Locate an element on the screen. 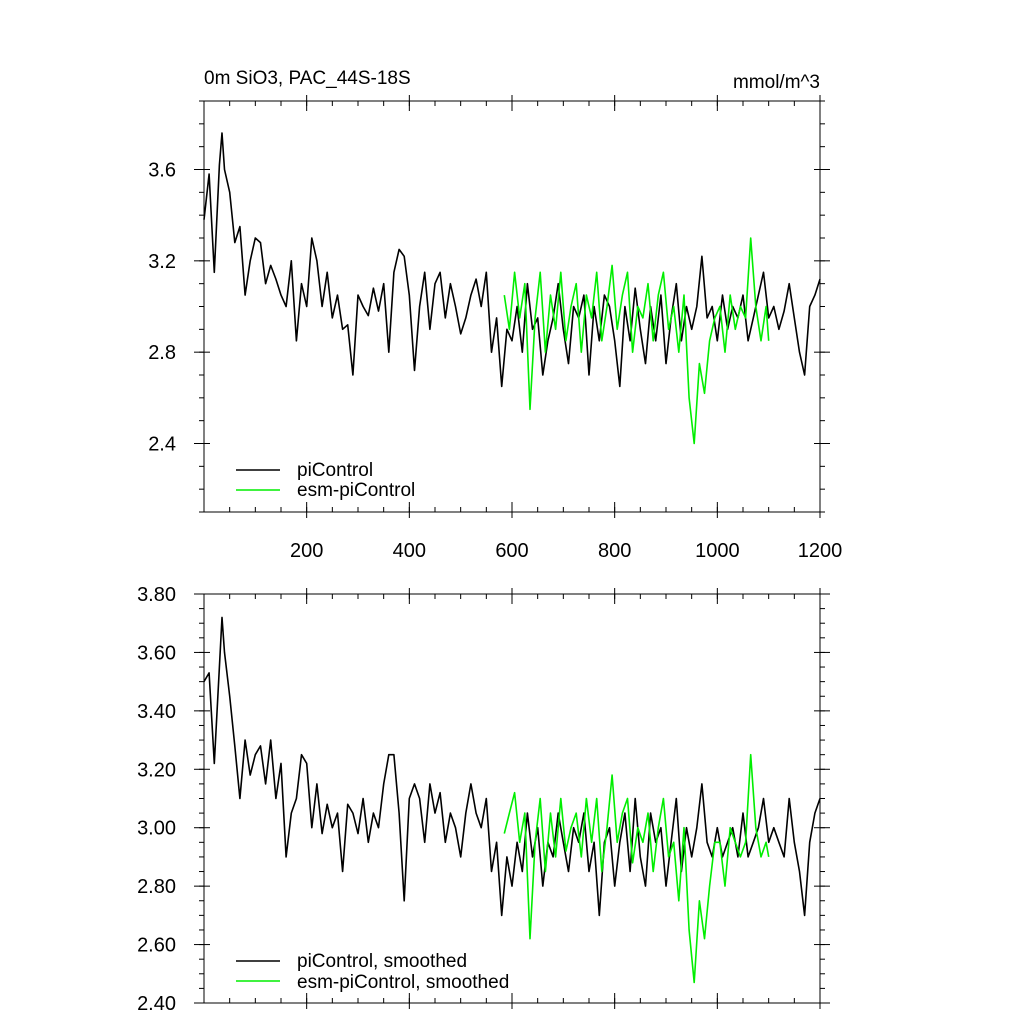 The height and width of the screenshot is (1024, 1024). x-tick-label: 1000 is located at coordinates (717, 551).